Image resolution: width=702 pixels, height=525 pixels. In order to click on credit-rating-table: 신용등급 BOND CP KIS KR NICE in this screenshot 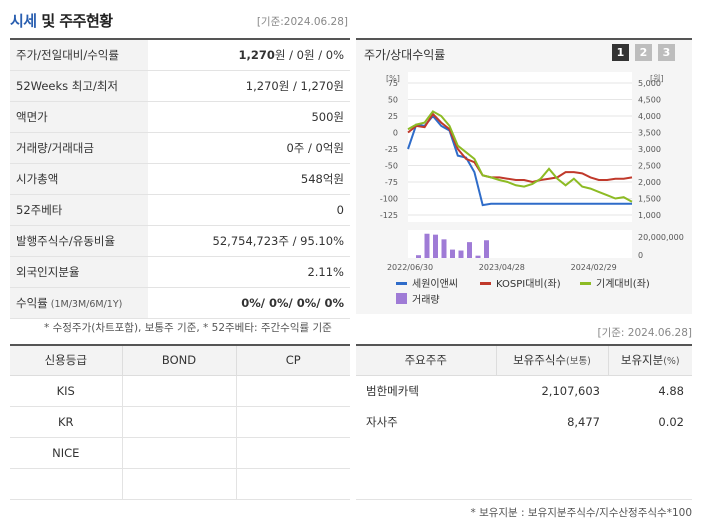, I will do `click(180, 422)`.